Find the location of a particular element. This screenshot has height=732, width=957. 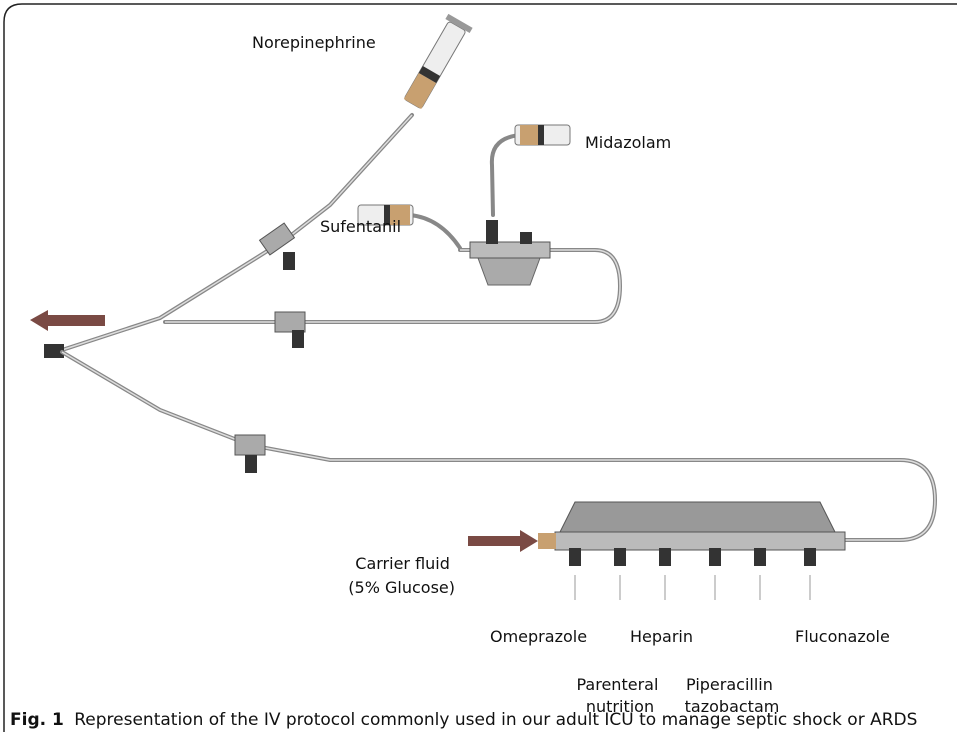

label: Norepinephrine is located at coordinates (314, 42).